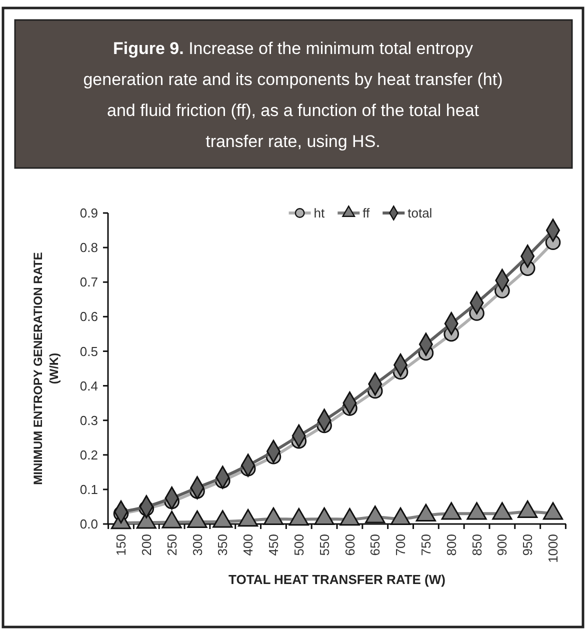 Image resolution: width=586 pixels, height=631 pixels. What do you see at coordinates (420, 213) in the screenshot?
I see `legend-label: total` at bounding box center [420, 213].